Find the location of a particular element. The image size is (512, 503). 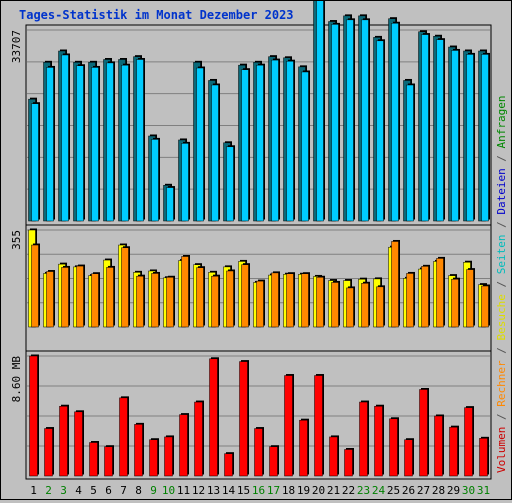

x-tick-label: 30 is located at coordinates (468, 490).